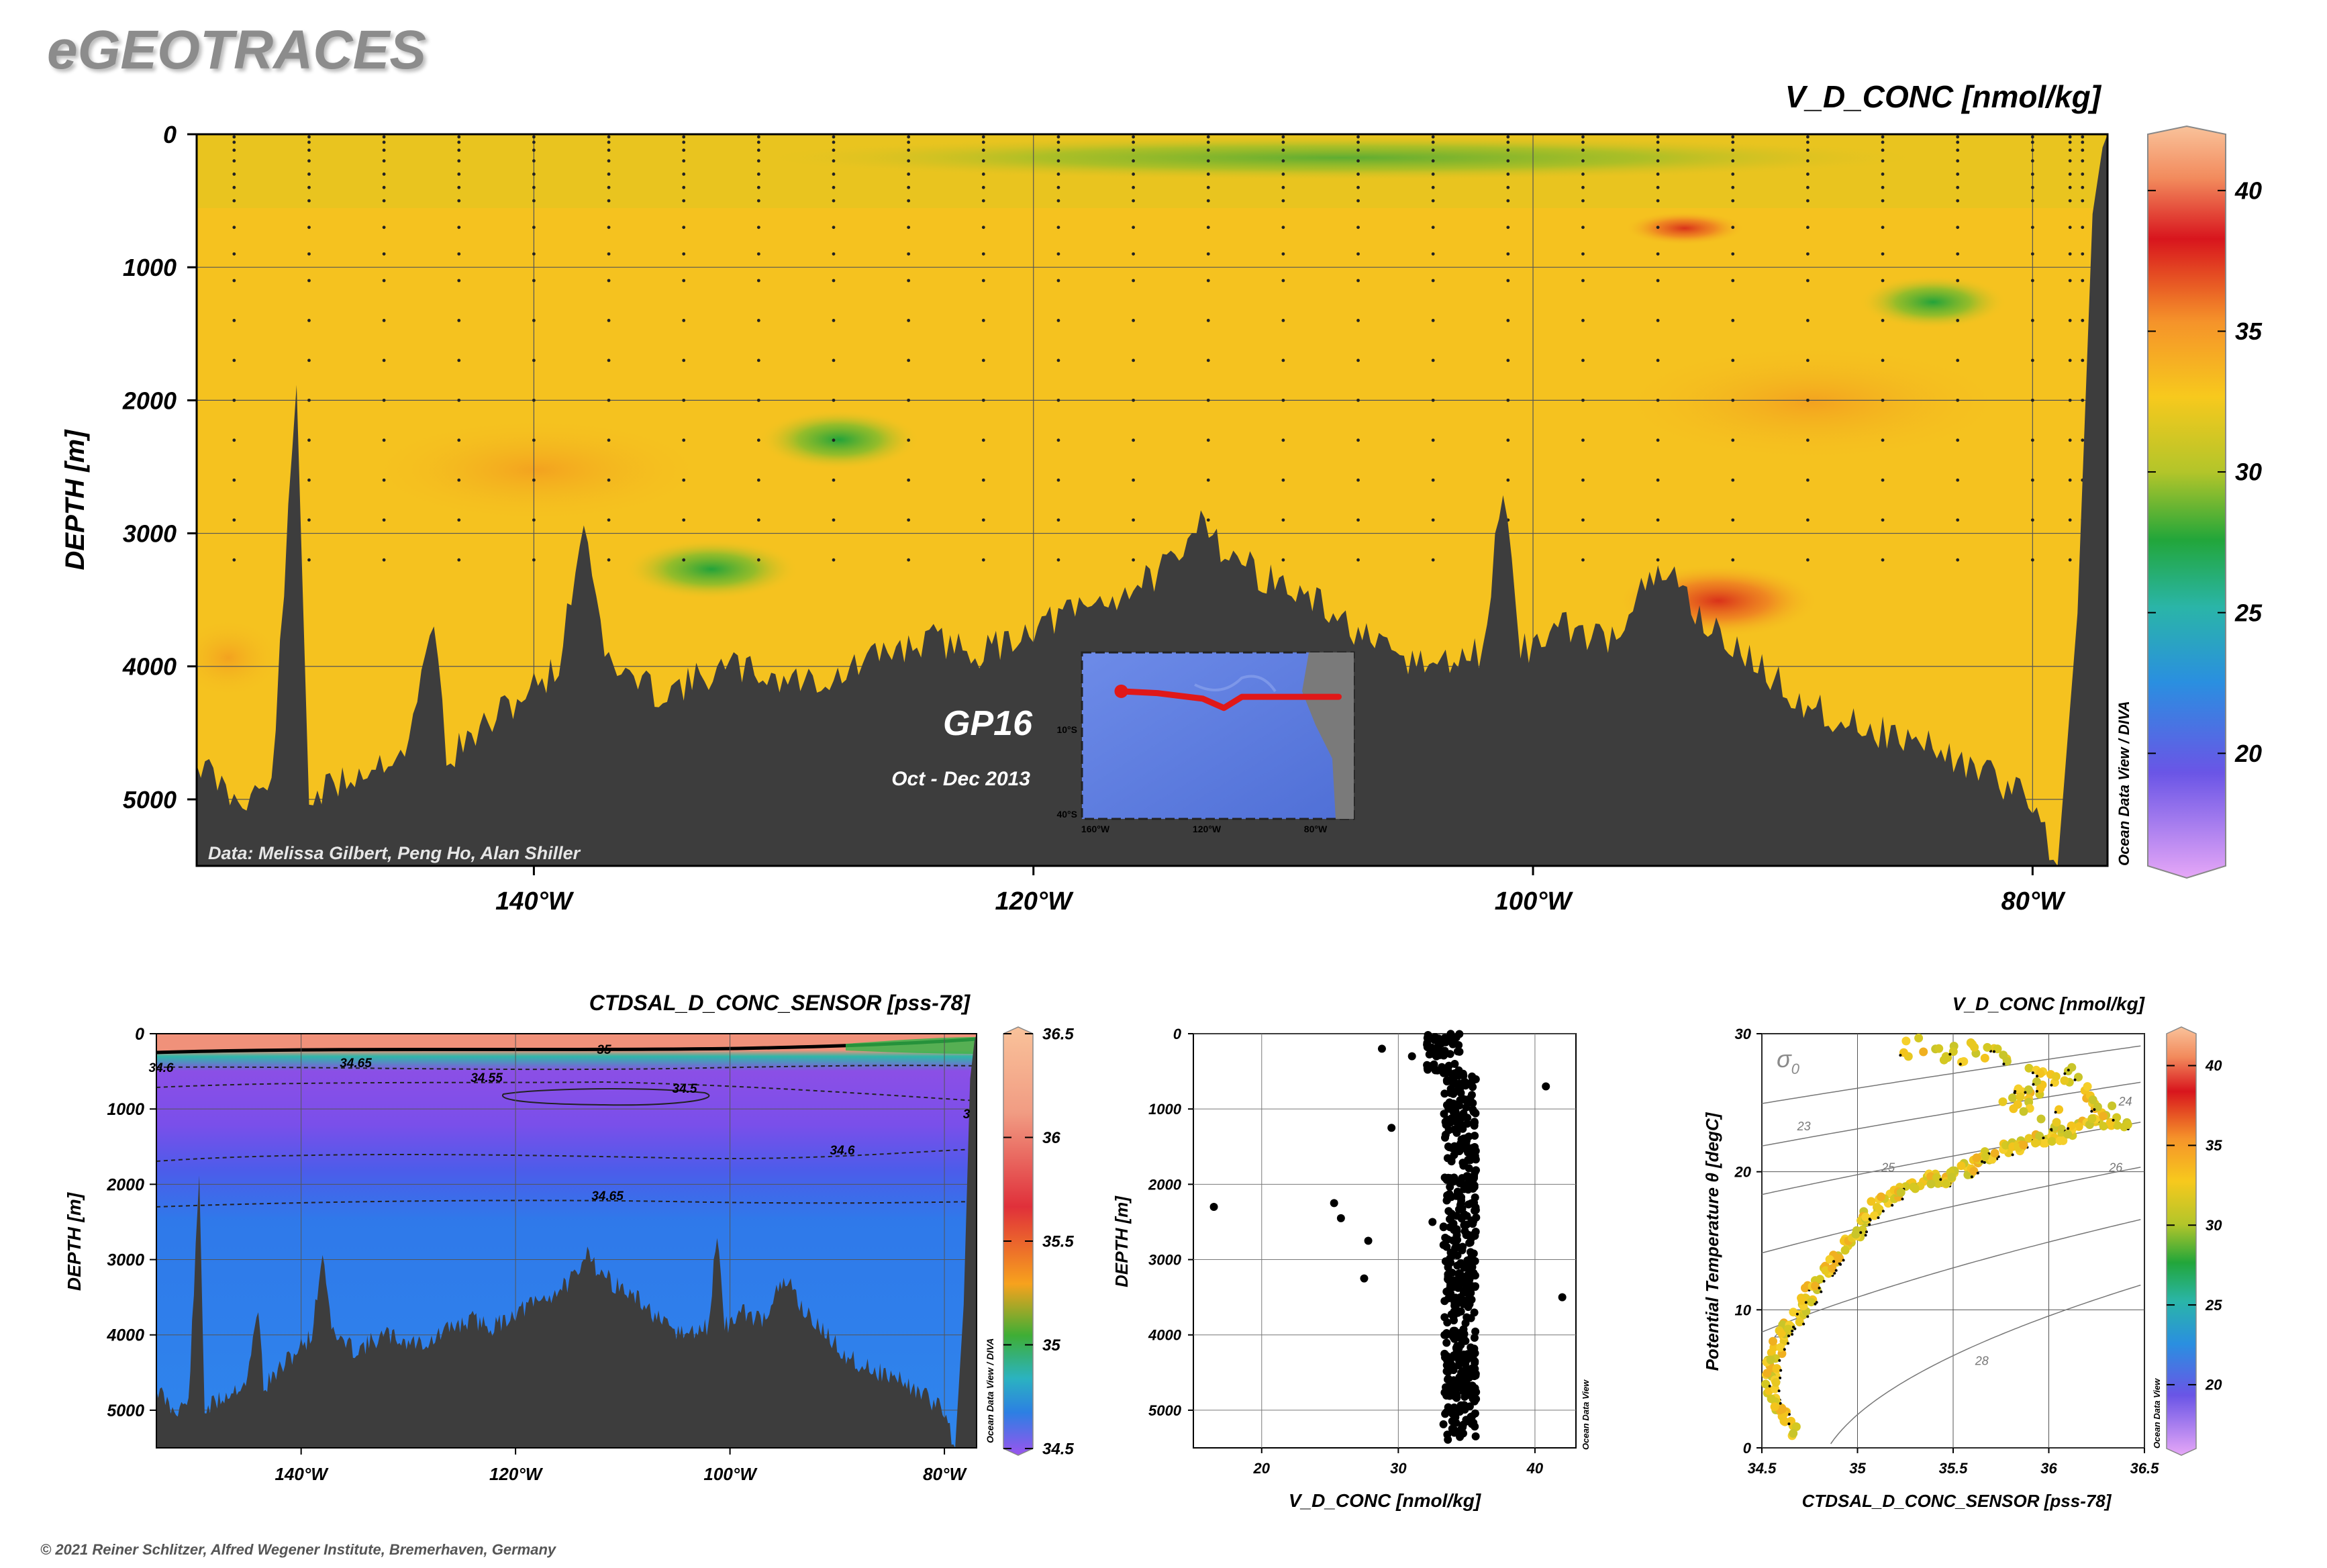 Image resolution: width=2327 pixels, height=1568 pixels. What do you see at coordinates (1743, 1034) in the screenshot?
I see `ts-y-tick-label: 30` at bounding box center [1743, 1034].